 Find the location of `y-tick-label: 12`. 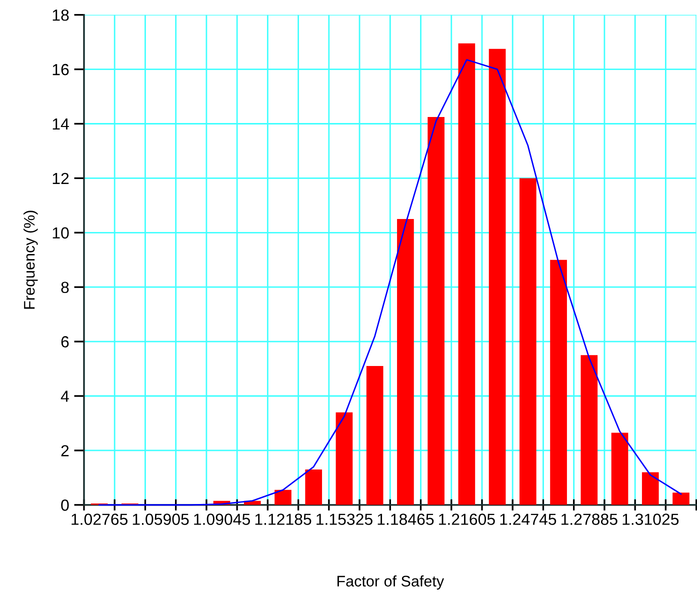

y-tick-label: 12 is located at coordinates (60, 178).